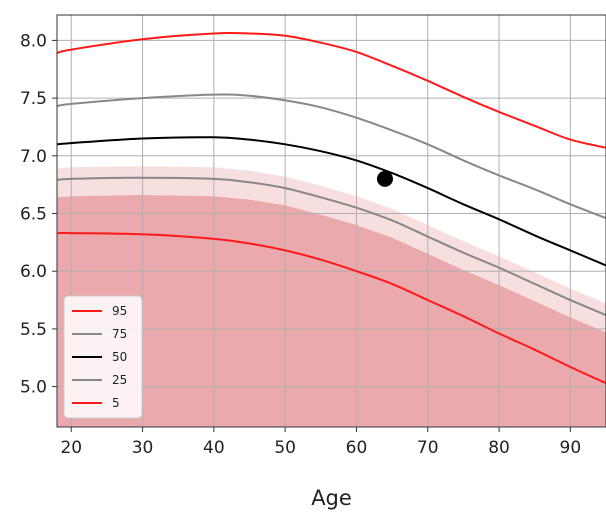  What do you see at coordinates (357, 448) in the screenshot?
I see `x-tick-label: 60` at bounding box center [357, 448].